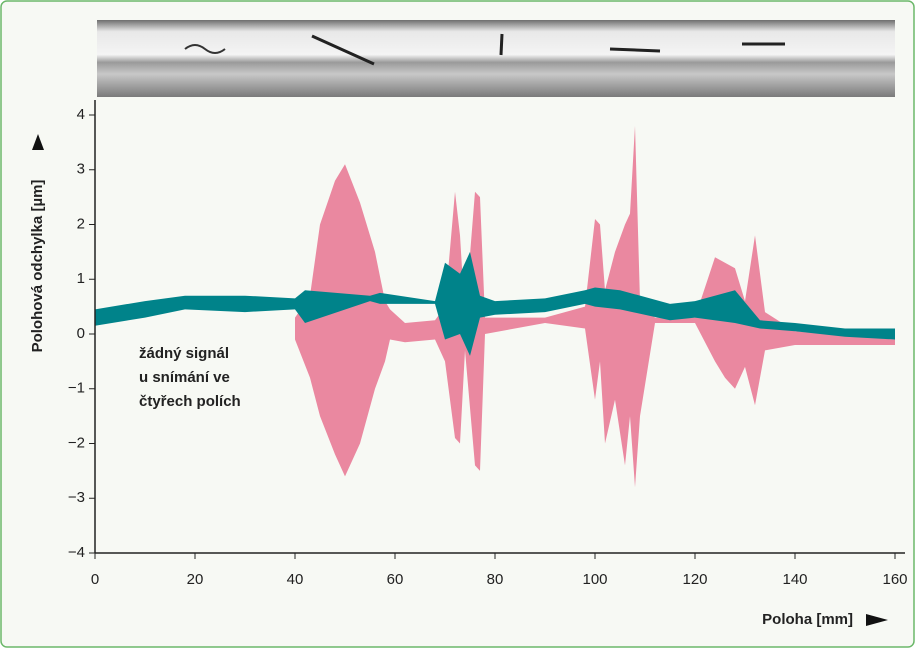 This screenshot has width=916, height=649. What do you see at coordinates (794, 579) in the screenshot?
I see `x-tick-label: 140` at bounding box center [794, 579].